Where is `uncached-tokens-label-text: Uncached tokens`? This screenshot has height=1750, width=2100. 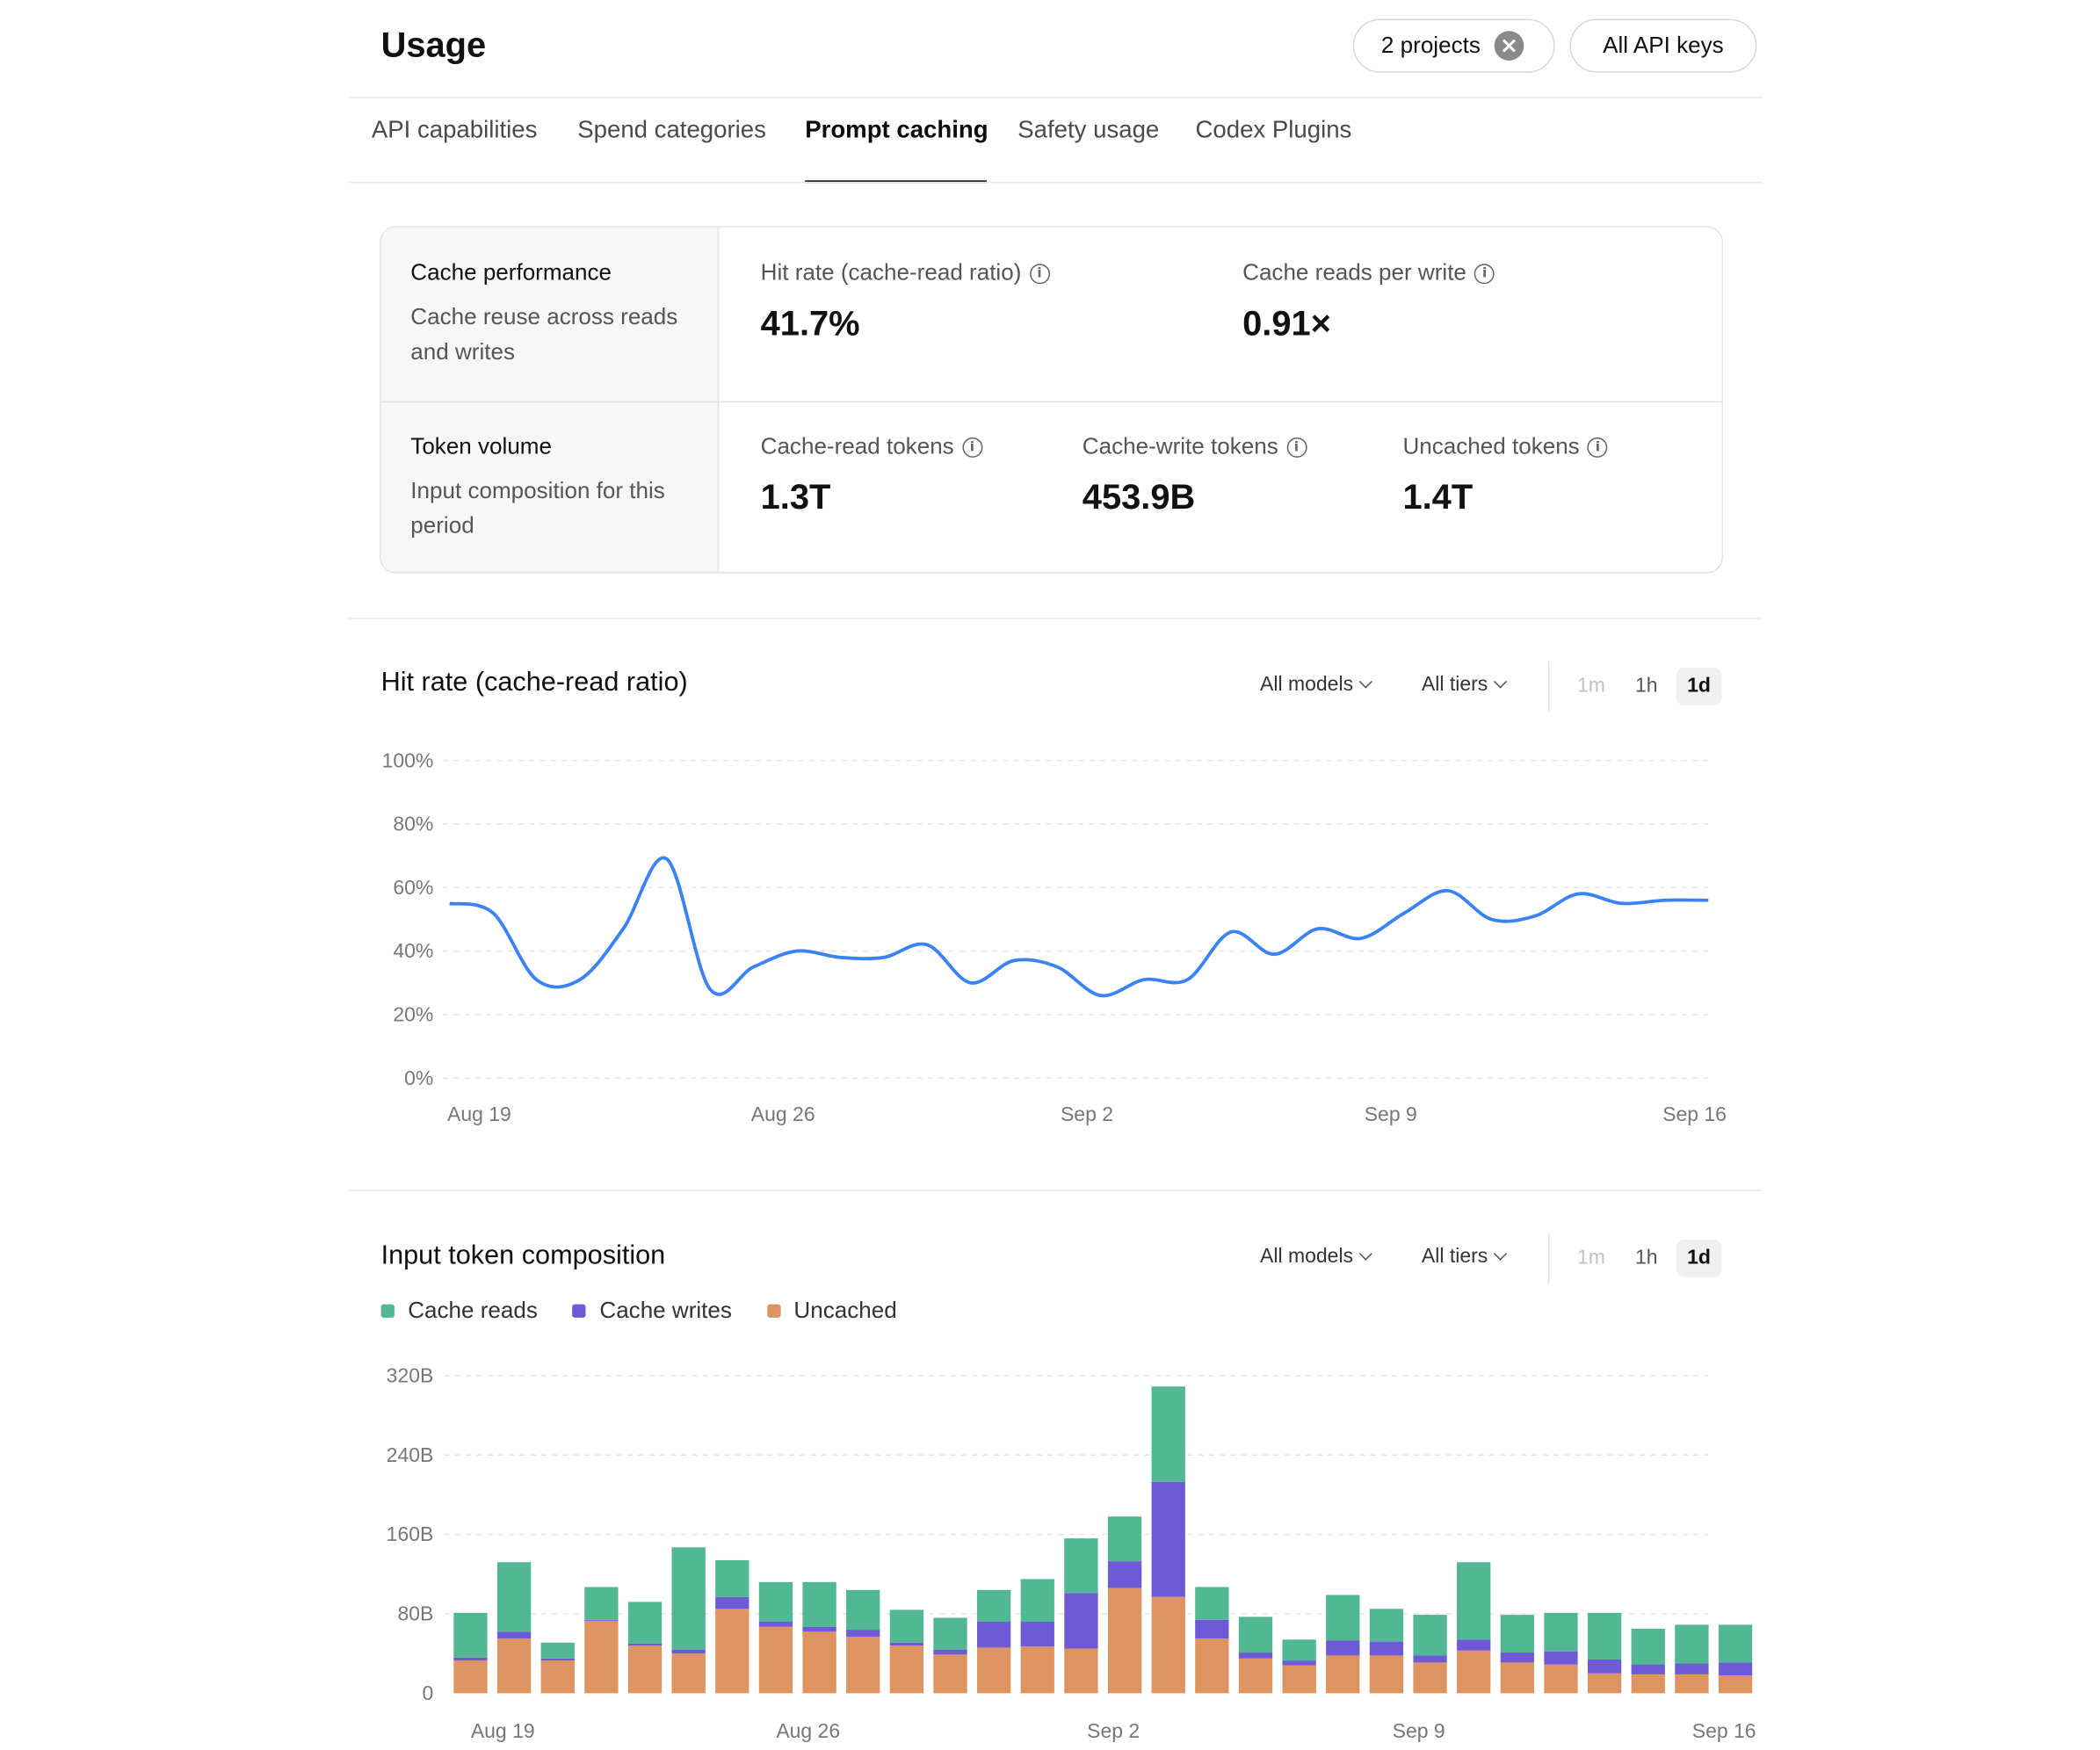
uncached-tokens-label-text: Uncached tokens is located at coordinates (1490, 447).